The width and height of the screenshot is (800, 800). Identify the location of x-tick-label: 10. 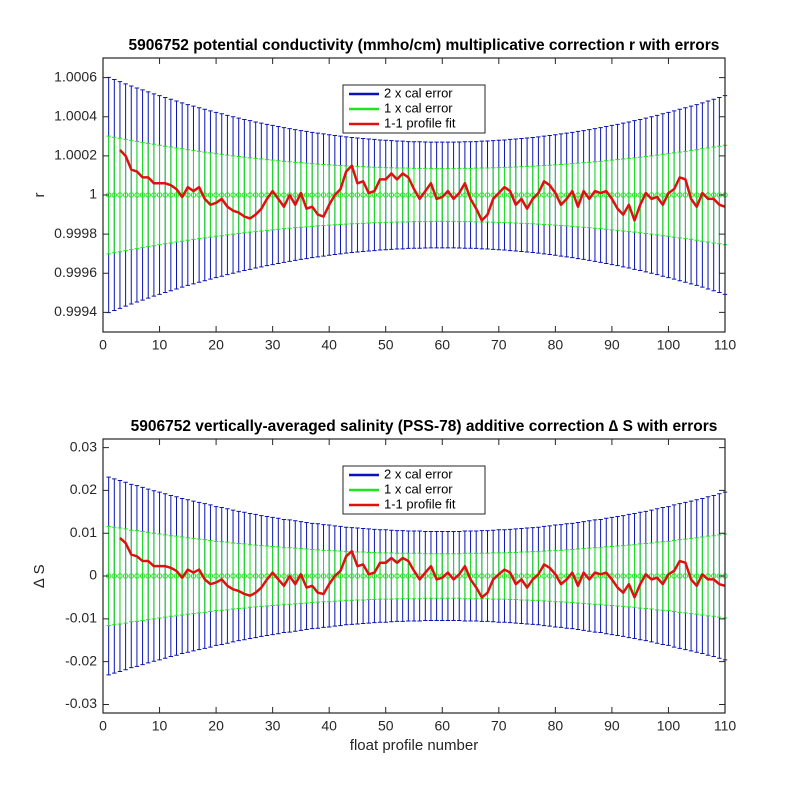
(160, 726).